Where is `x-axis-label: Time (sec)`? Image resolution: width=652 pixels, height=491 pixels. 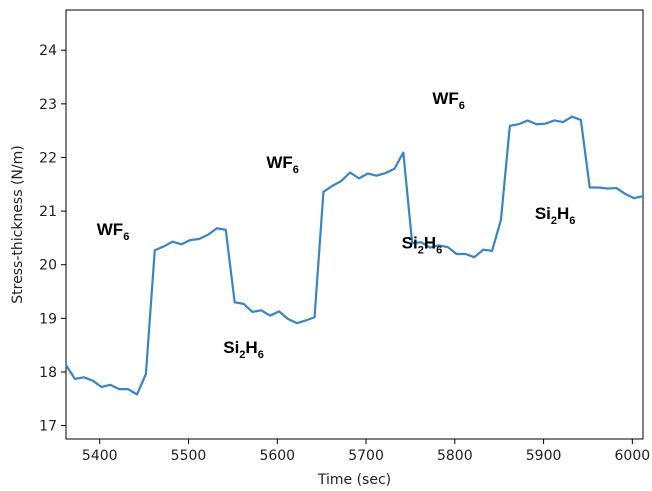 x-axis-label: Time (sec) is located at coordinates (354, 480).